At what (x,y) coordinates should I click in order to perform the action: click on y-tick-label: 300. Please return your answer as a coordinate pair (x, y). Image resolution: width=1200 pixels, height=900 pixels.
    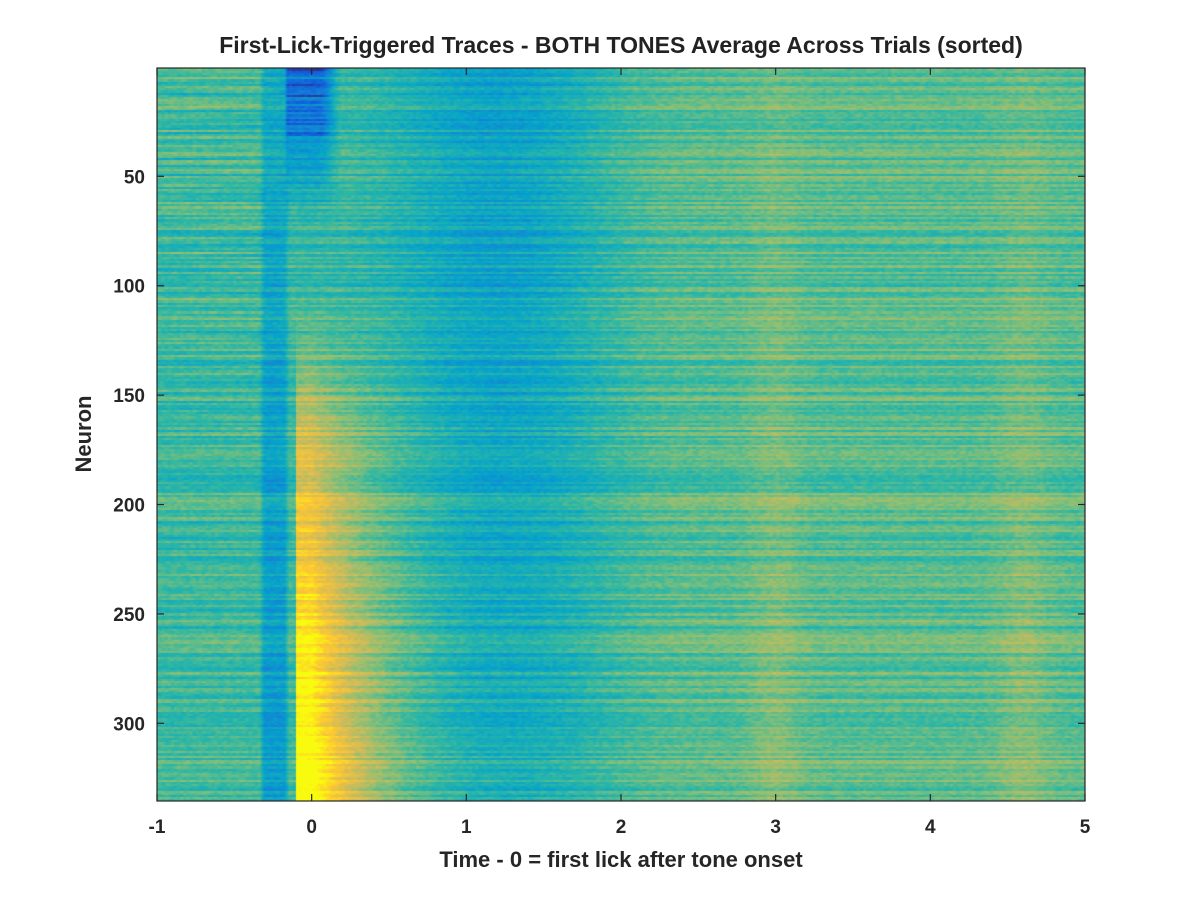
    Looking at the image, I should click on (129, 724).